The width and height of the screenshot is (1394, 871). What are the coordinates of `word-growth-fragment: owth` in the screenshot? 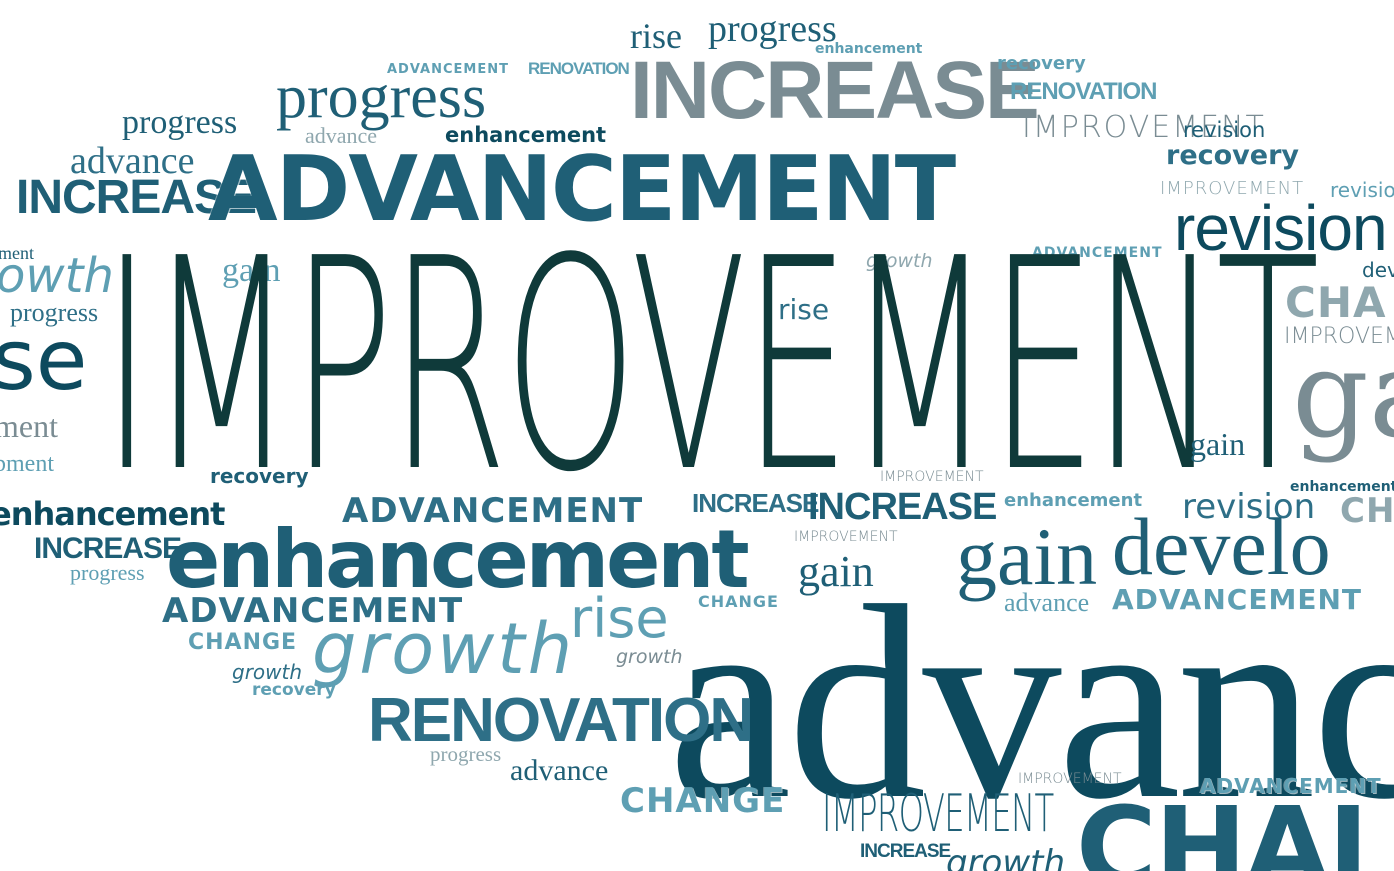 It's located at (57, 276).